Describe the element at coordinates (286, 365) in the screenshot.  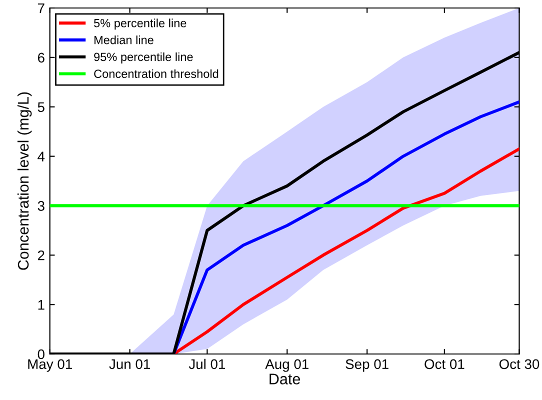
I see `x-tick-label: Aug 01` at that location.